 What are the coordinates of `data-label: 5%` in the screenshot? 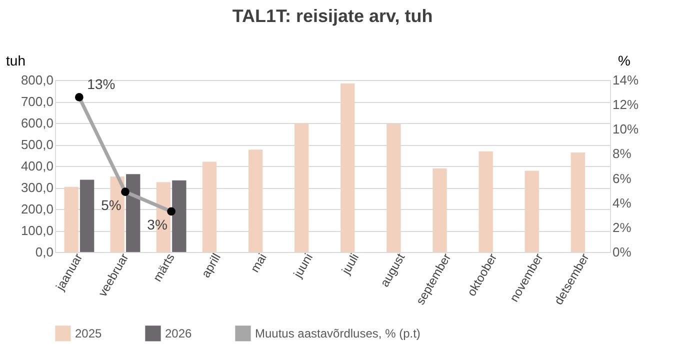 It's located at (111, 204).